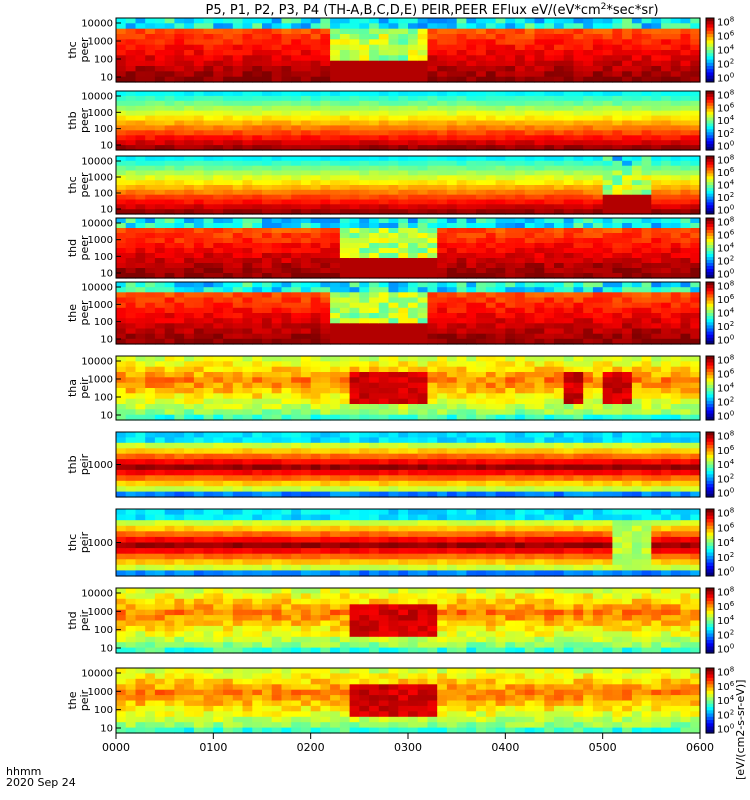  What do you see at coordinates (732, 272) in the screenshot?
I see `colorbar-tick-exponent: 0` at bounding box center [732, 272].